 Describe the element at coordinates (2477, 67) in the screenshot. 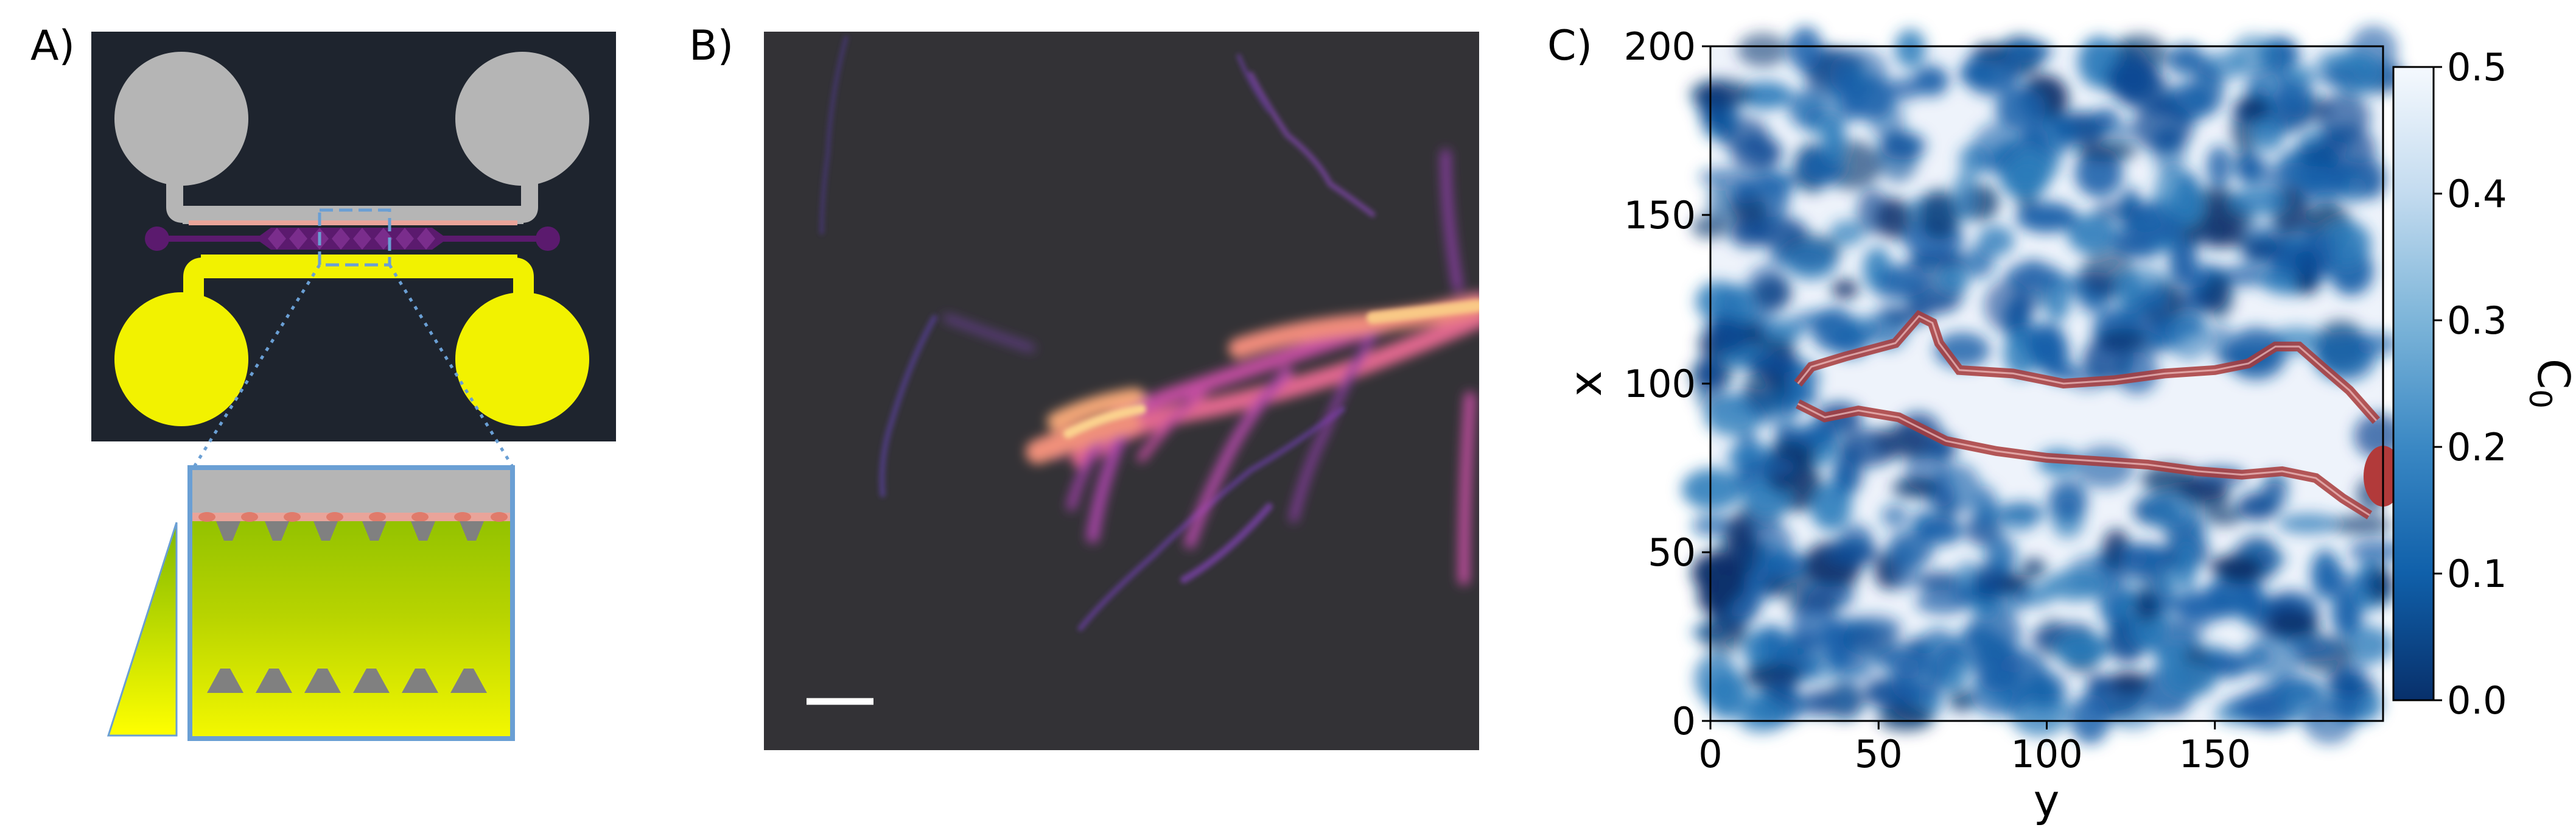

I see `colorbar-tick-label: 0.5` at that location.